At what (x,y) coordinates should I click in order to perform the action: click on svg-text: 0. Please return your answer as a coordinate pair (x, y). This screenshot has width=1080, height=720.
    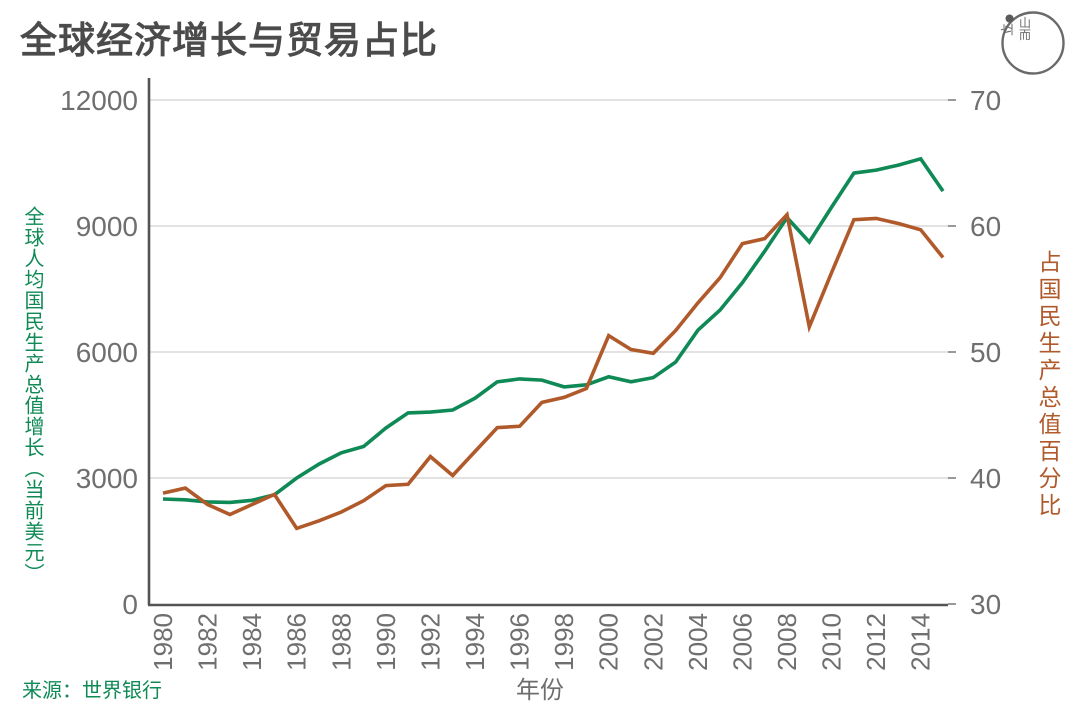
    Looking at the image, I should click on (130, 604).